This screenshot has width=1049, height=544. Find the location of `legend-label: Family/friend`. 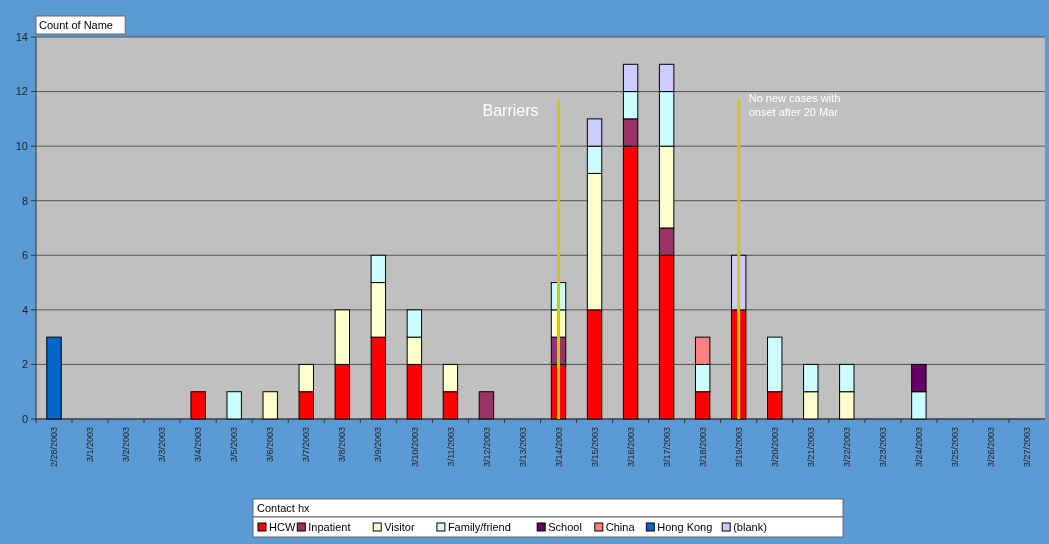

legend-label: Family/friend is located at coordinates (479, 527).